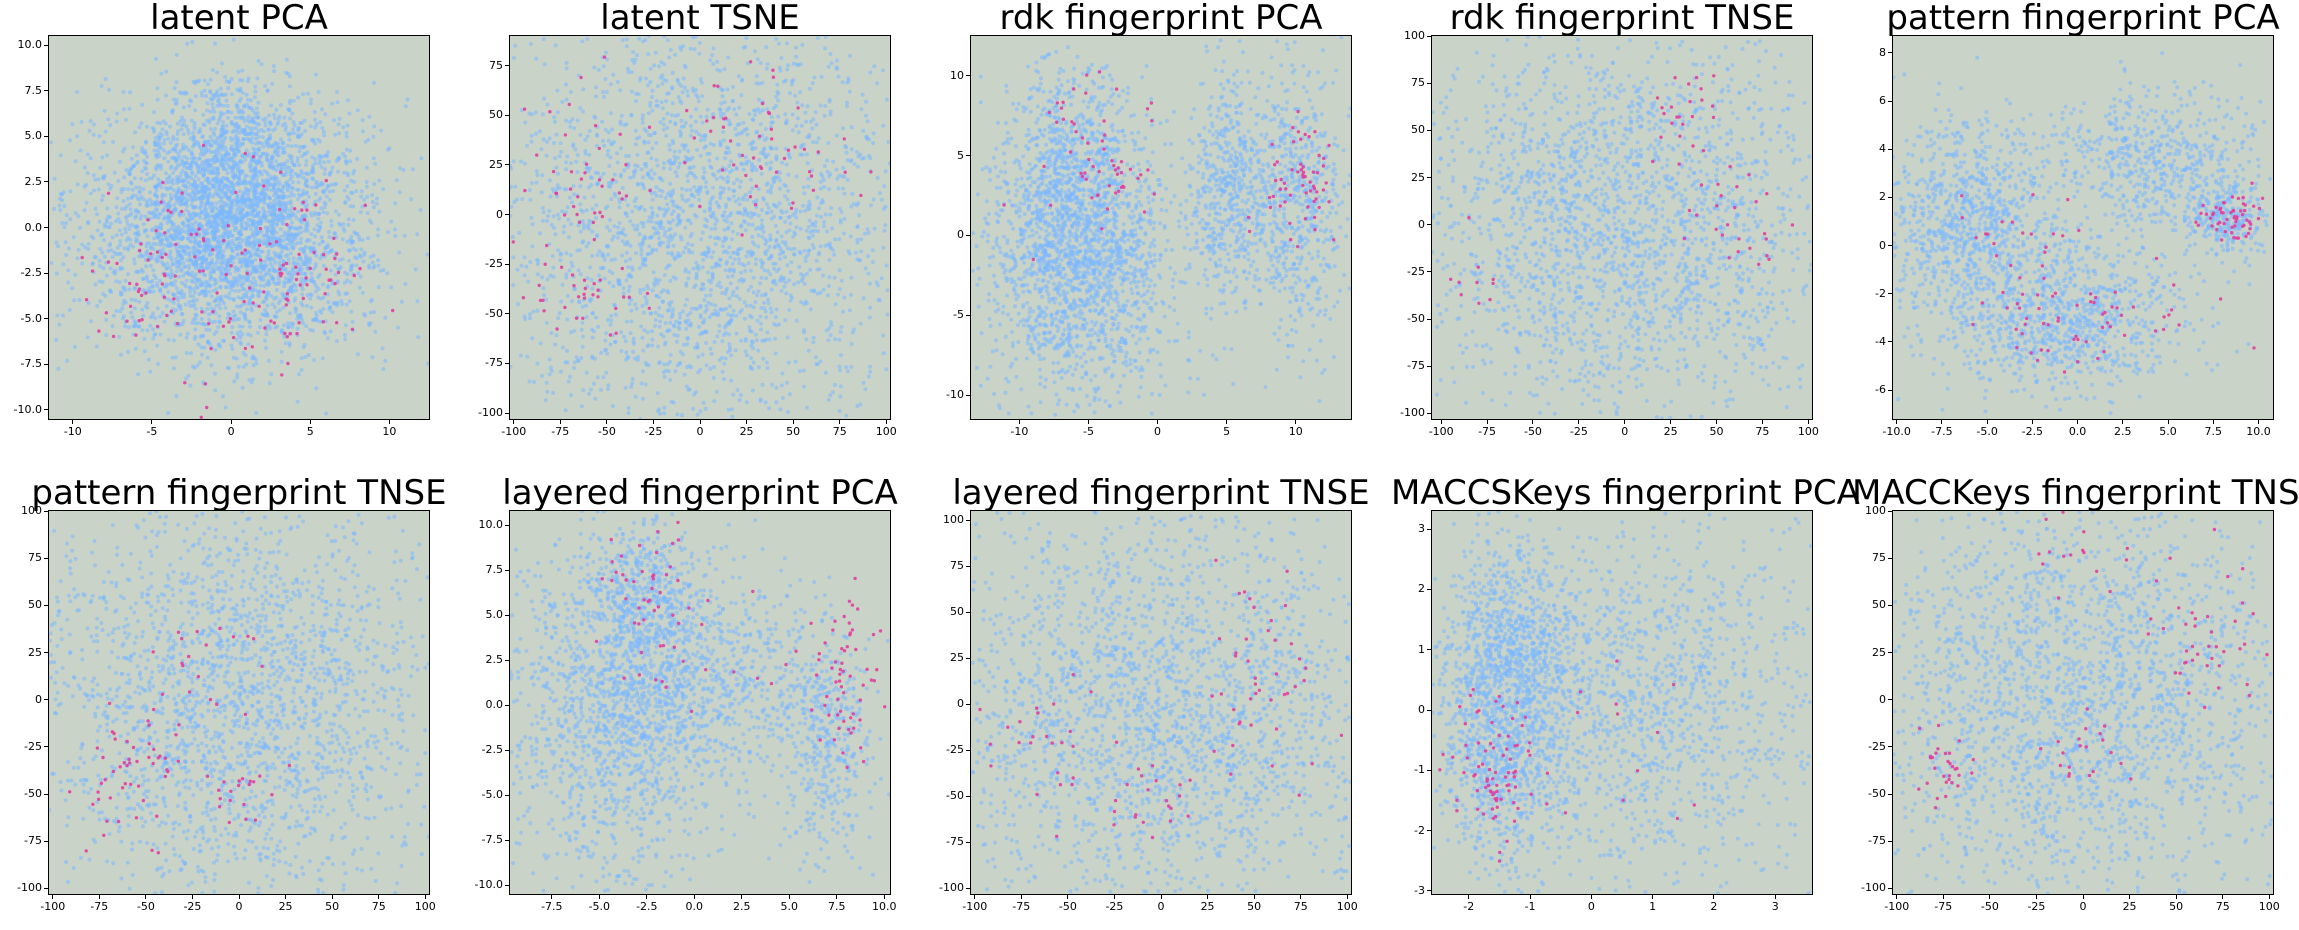 This screenshot has height=930, width=2299. Describe the element at coordinates (21, 44) in the screenshot. I see `y-tick-label: 10.0` at that location.